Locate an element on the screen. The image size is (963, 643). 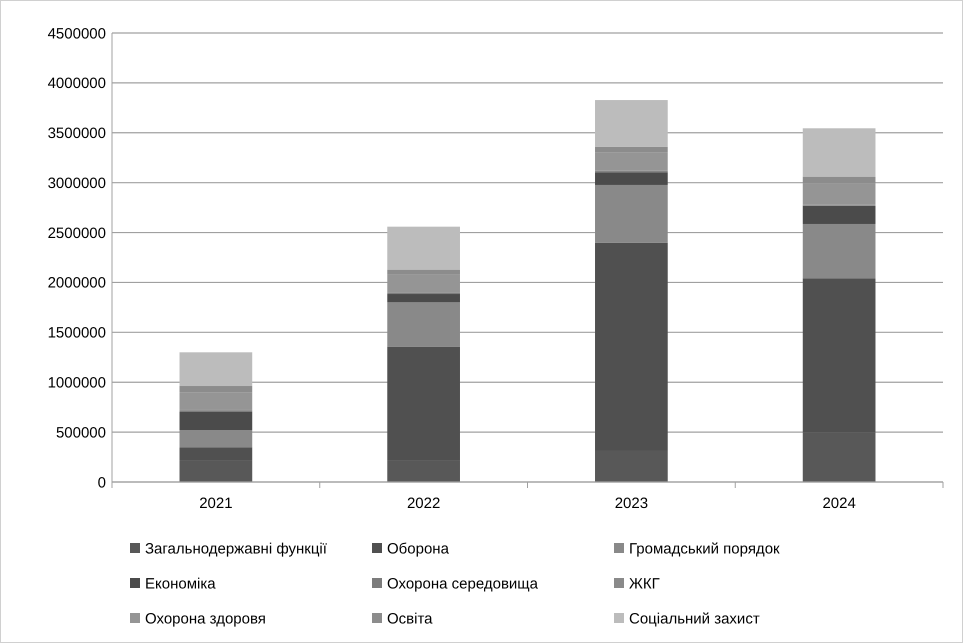
y-tick-label: 3000000 is located at coordinates (77, 183).